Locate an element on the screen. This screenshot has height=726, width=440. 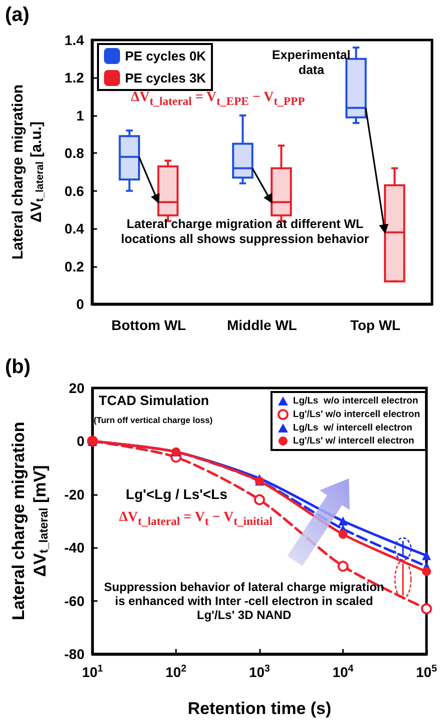
y-tick-label: 20 is located at coordinates (76, 388).